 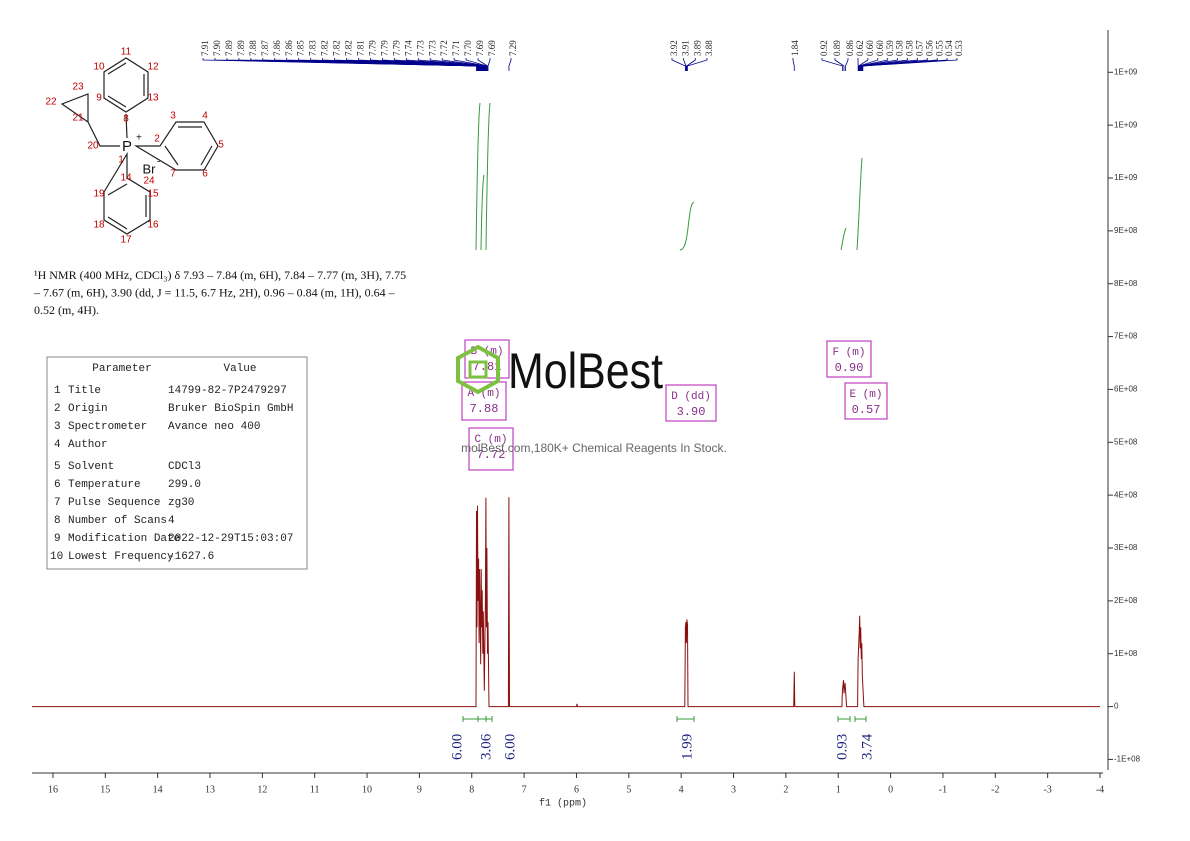 What do you see at coordinates (105, 789) in the screenshot?
I see `x-tick-label: 15` at bounding box center [105, 789].